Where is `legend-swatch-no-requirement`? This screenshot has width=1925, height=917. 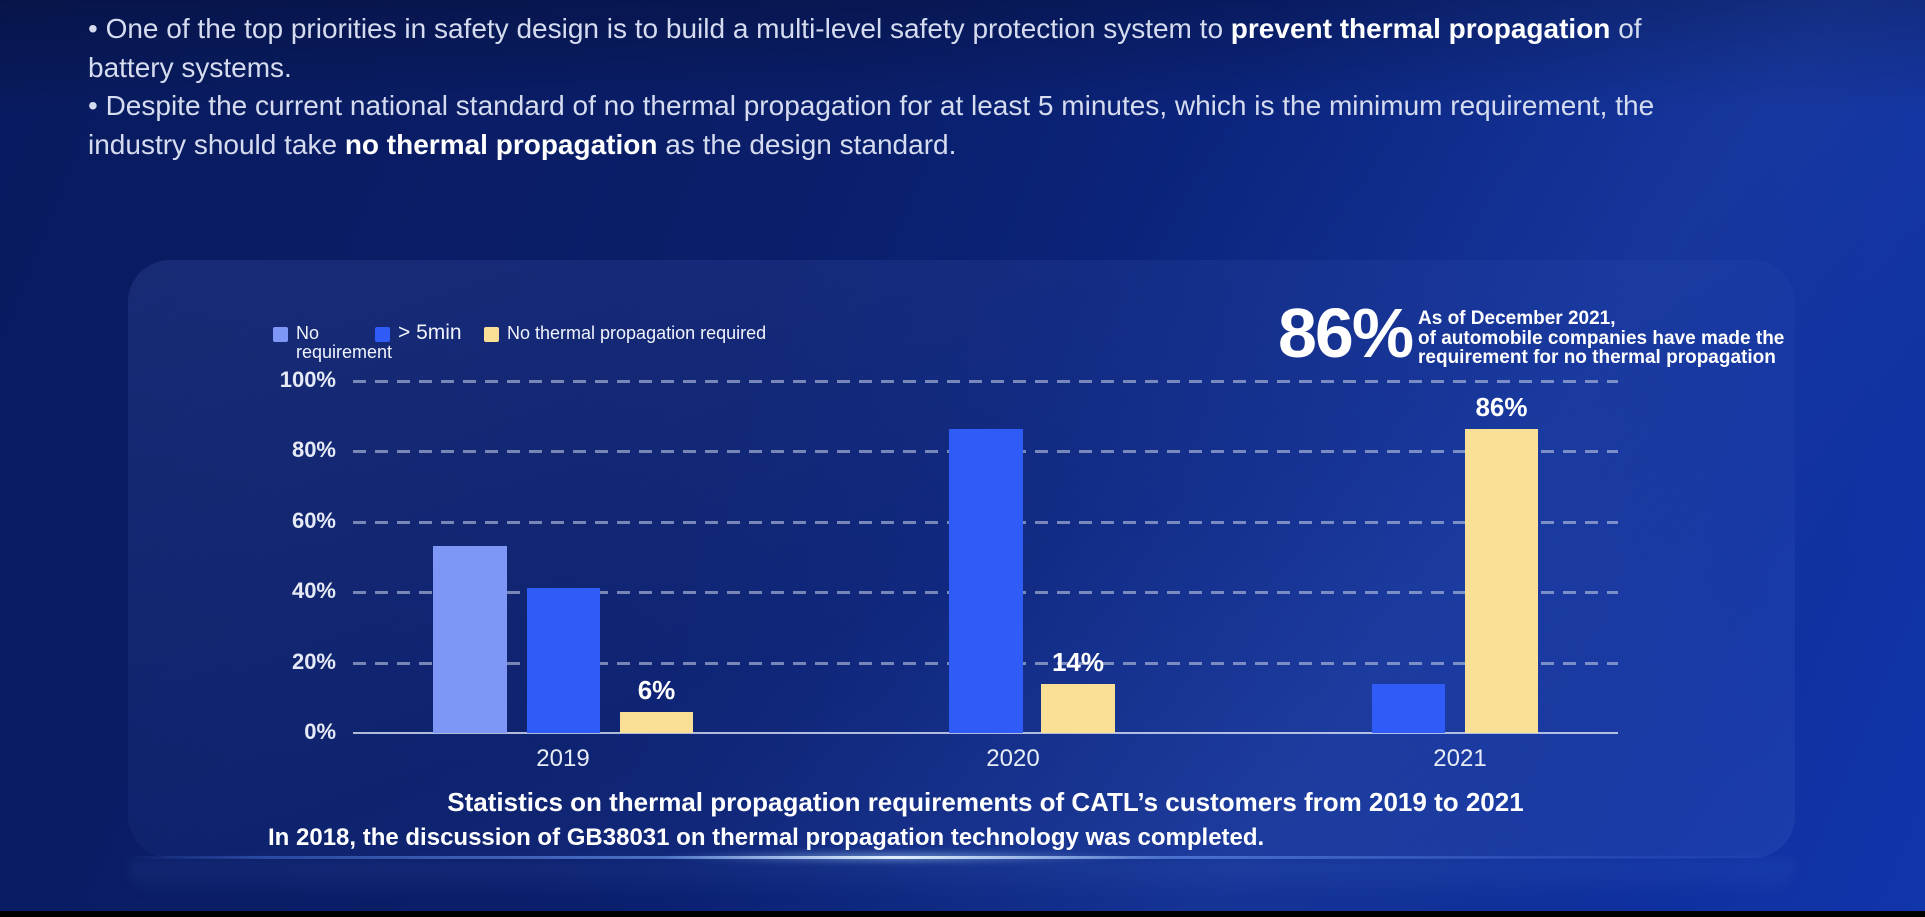
legend-swatch-no-requirement is located at coordinates (280, 334).